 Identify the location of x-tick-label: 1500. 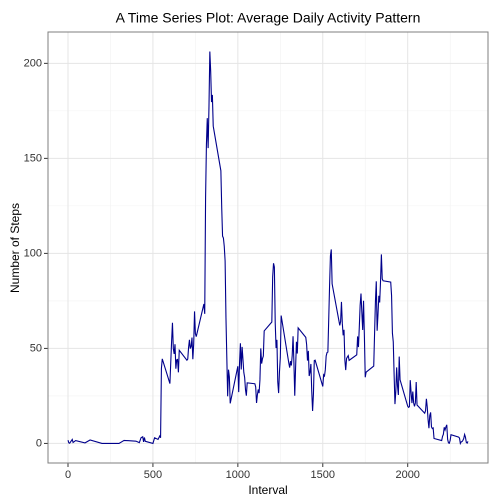
(323, 475).